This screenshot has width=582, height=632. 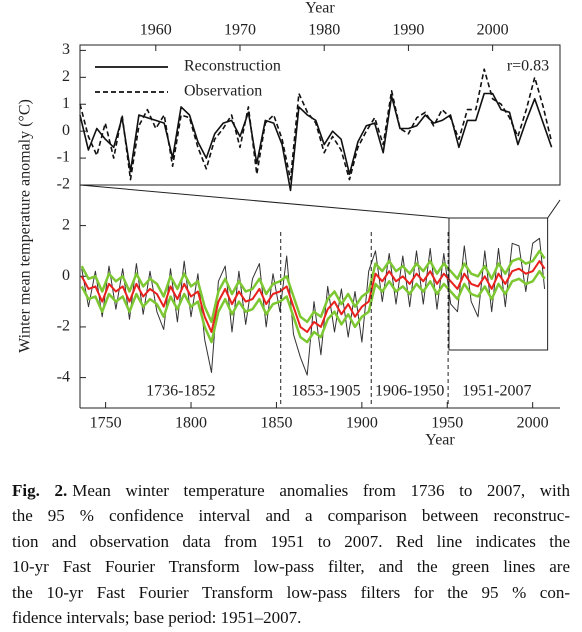 I want to click on period-label: 1906-1950, so click(x=409, y=391).